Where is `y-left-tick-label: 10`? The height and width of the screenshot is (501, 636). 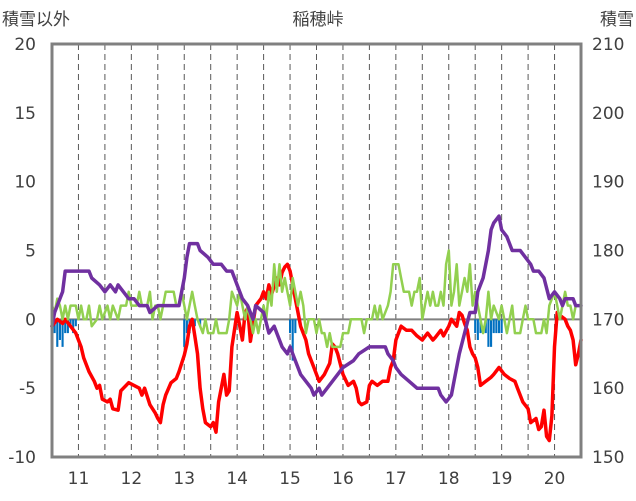
y-left-tick-label: 10 is located at coordinates (25, 183).